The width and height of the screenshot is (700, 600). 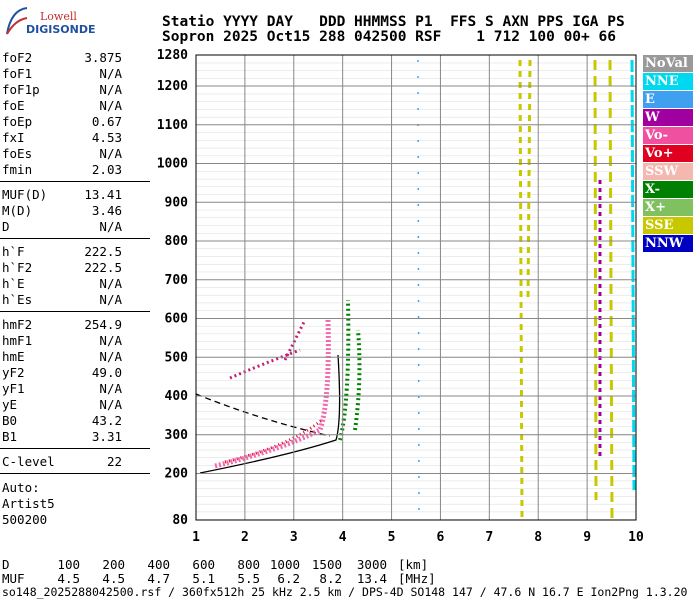 What do you see at coordinates (177, 241) in the screenshot?
I see `y-tick-label: 800` at bounding box center [177, 241].